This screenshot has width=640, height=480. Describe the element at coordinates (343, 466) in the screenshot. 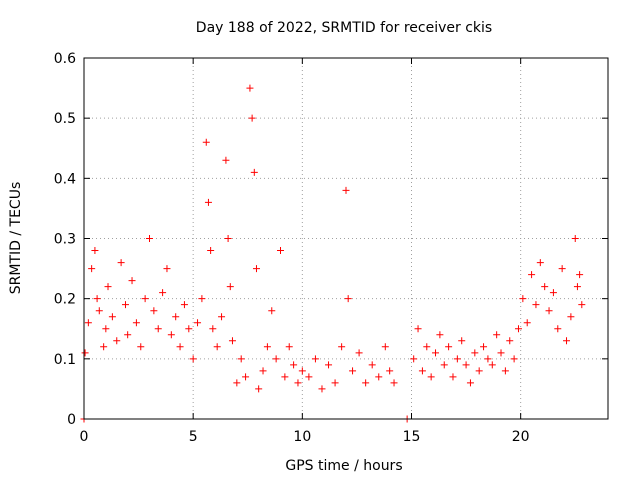

I see `x-axis-label: GPS time / hours` at that location.